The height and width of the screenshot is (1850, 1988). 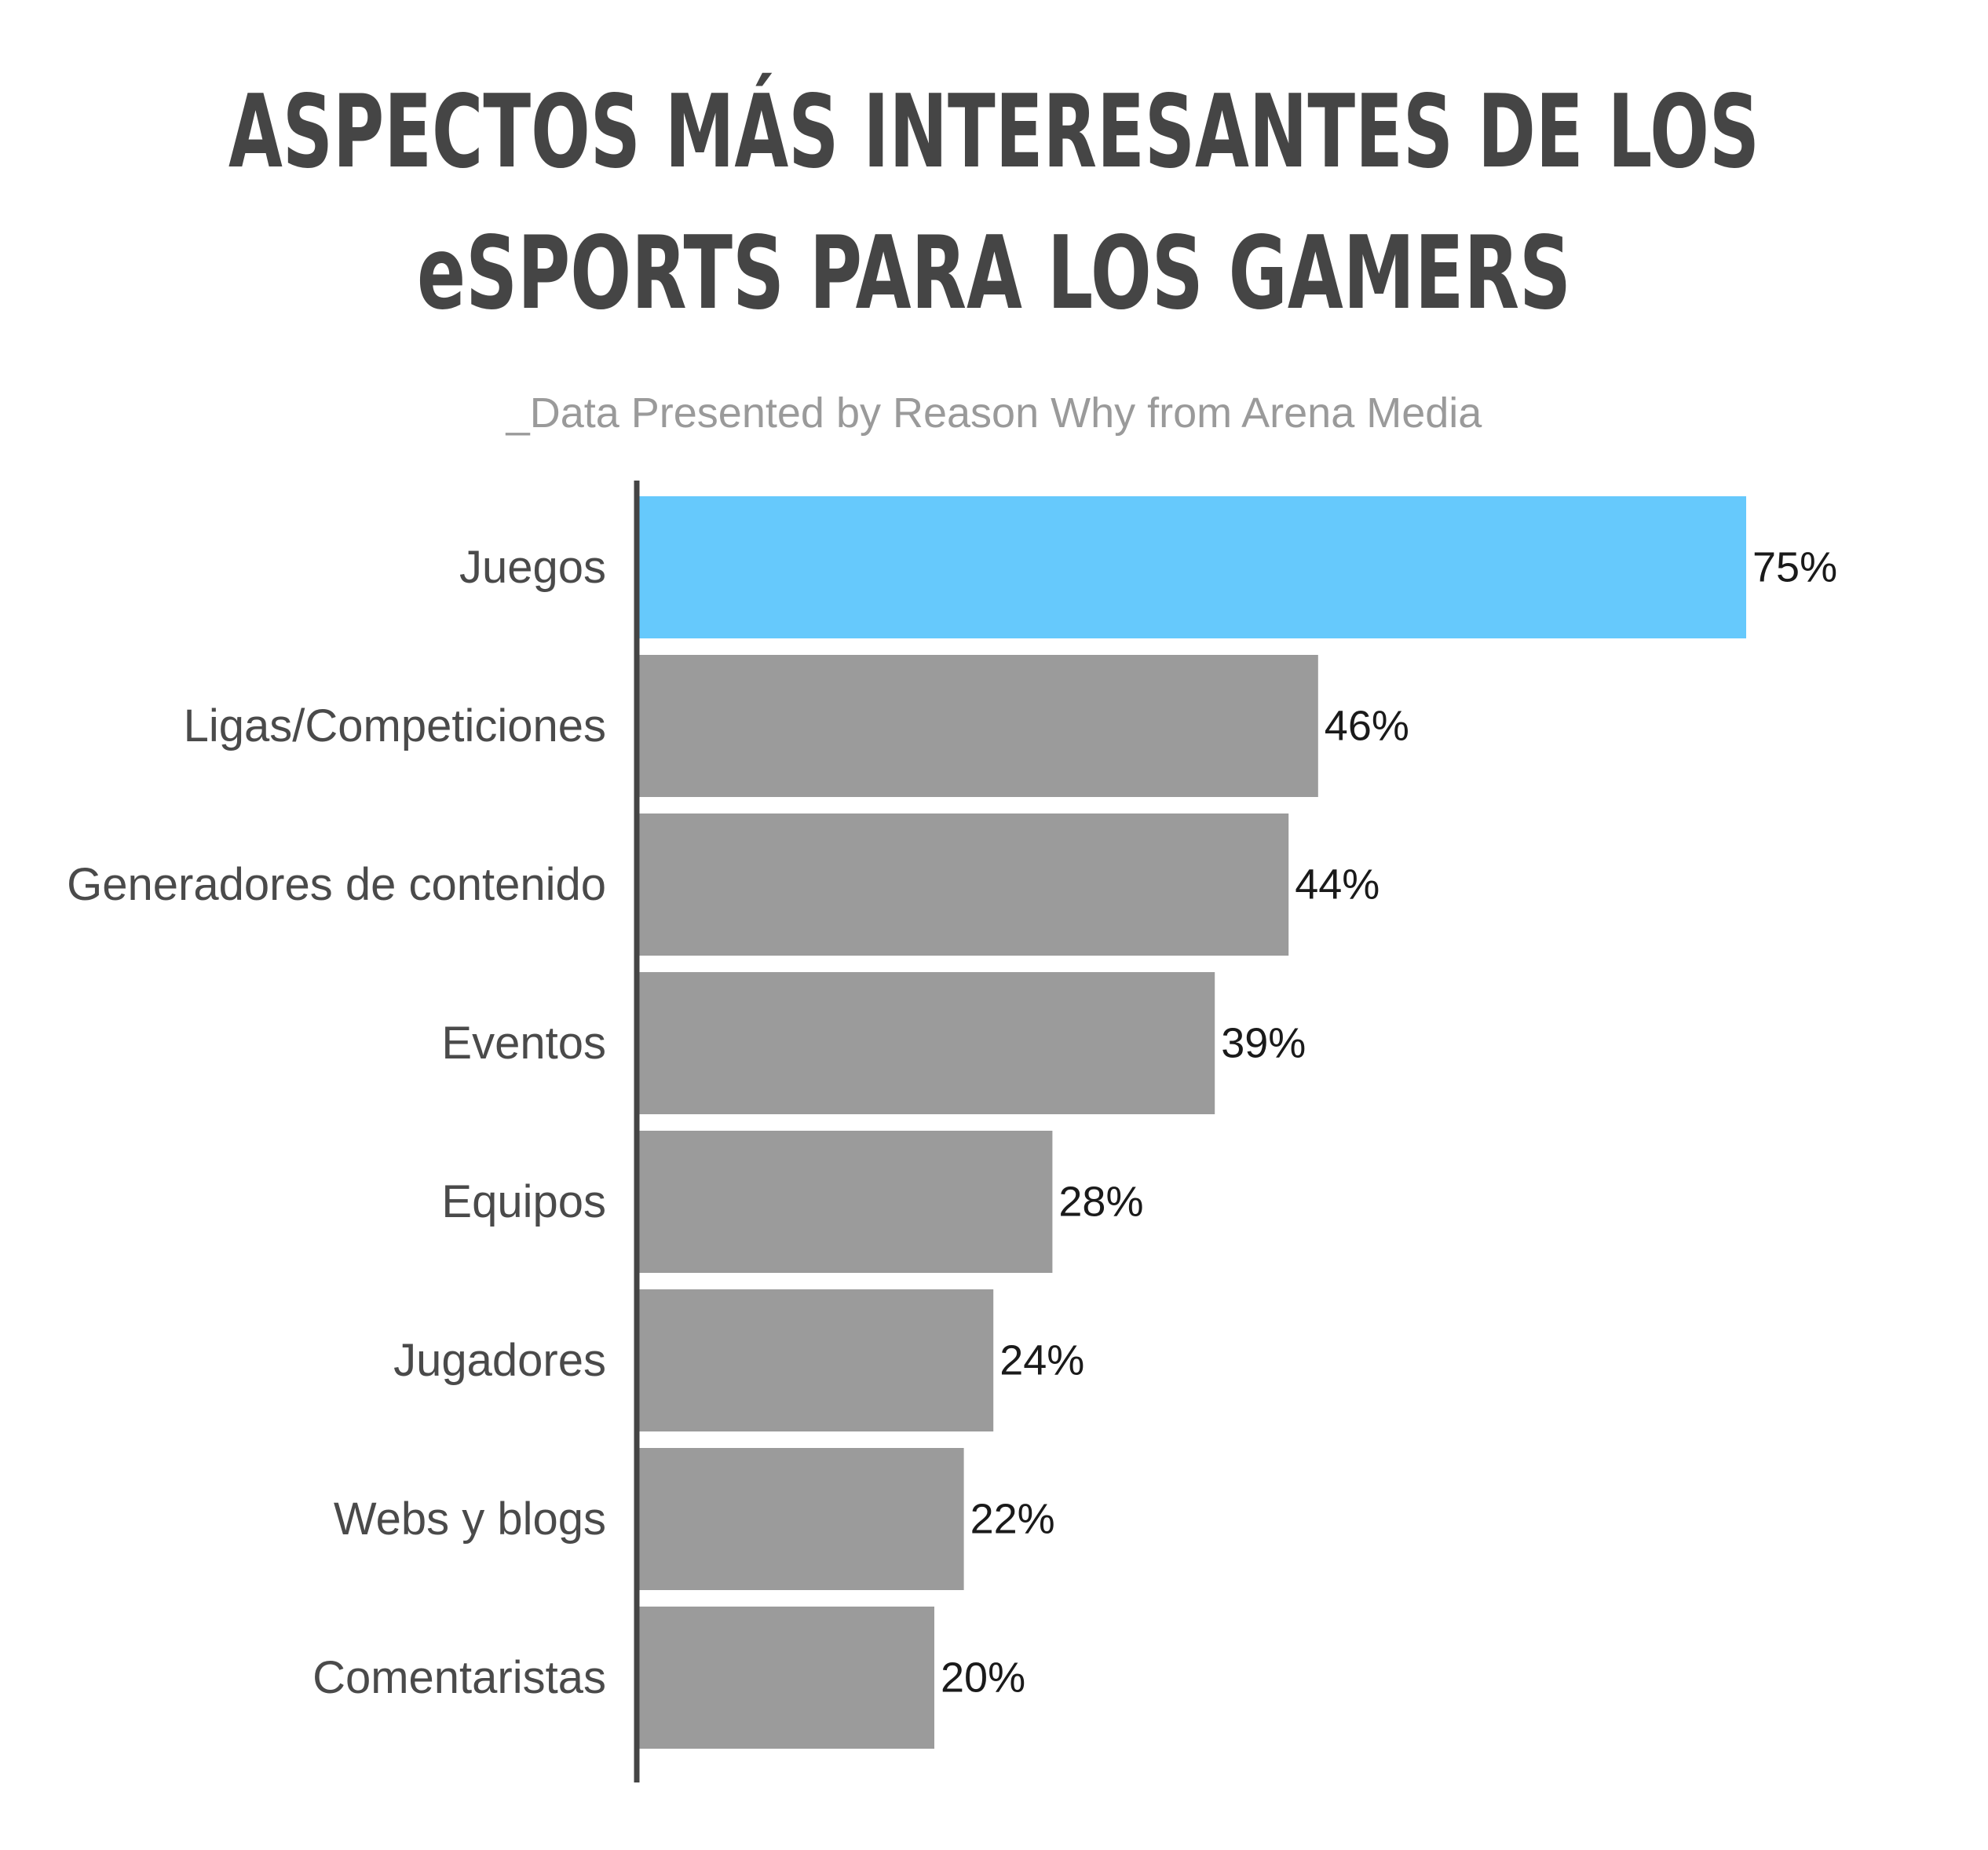 What do you see at coordinates (1041, 1361) in the screenshot?
I see `value-label-5: 24%` at bounding box center [1041, 1361].